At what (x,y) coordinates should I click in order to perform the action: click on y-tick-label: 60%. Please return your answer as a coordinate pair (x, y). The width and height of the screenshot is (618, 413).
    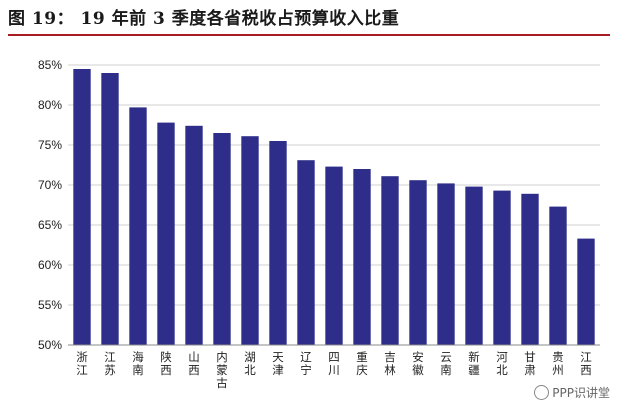
    Looking at the image, I should click on (50, 265).